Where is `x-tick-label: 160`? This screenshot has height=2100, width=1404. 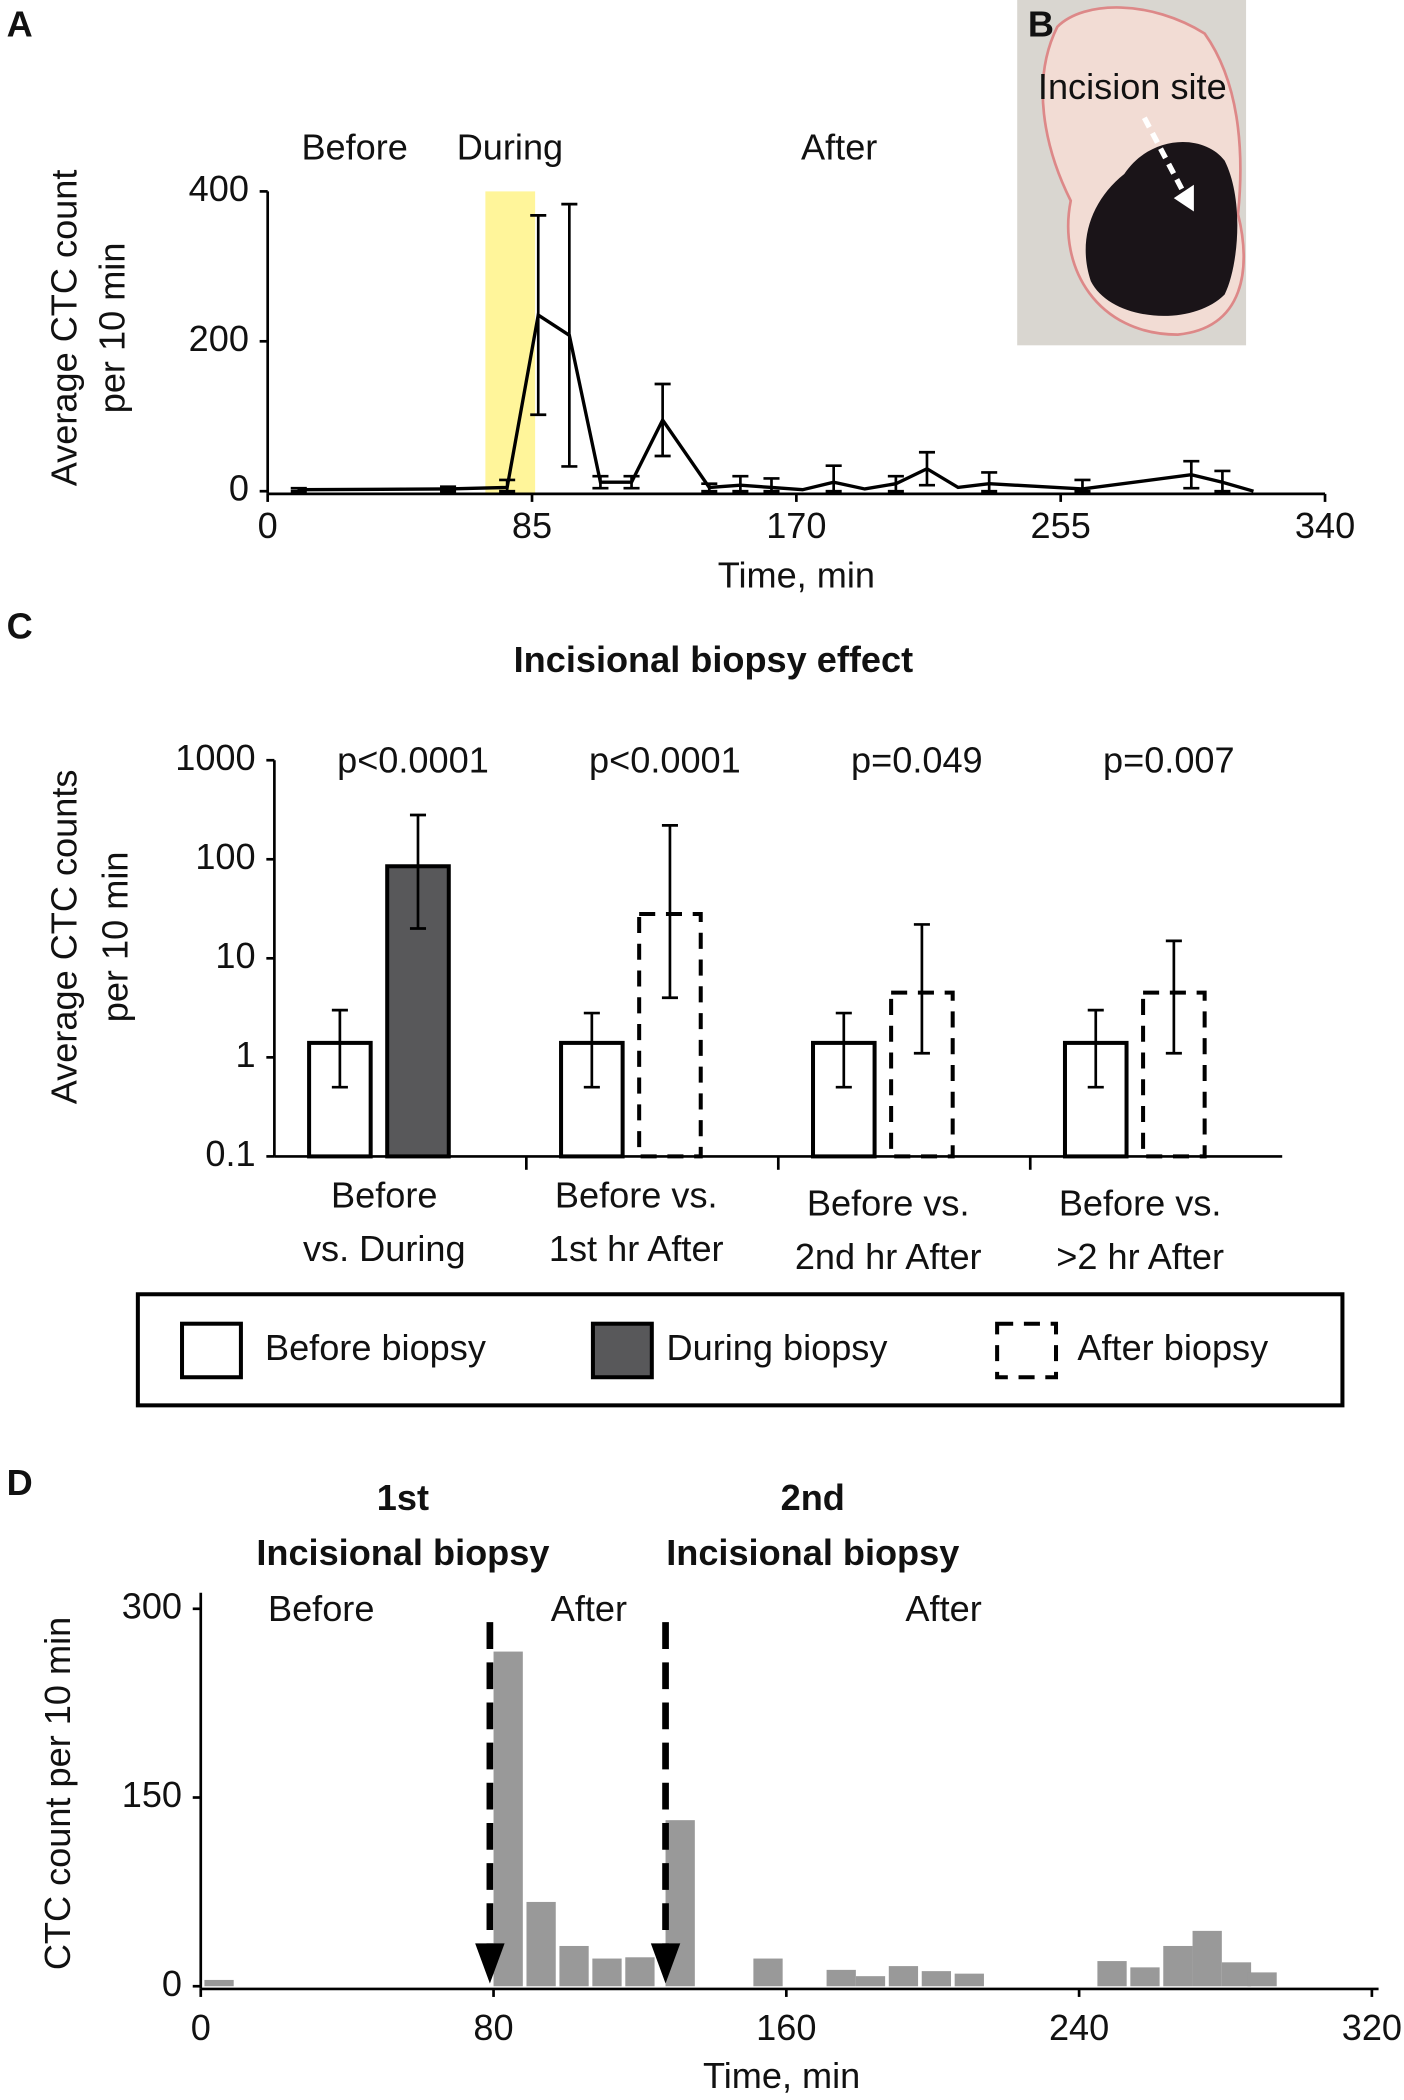
x-tick-label: 160 is located at coordinates (786, 2027).